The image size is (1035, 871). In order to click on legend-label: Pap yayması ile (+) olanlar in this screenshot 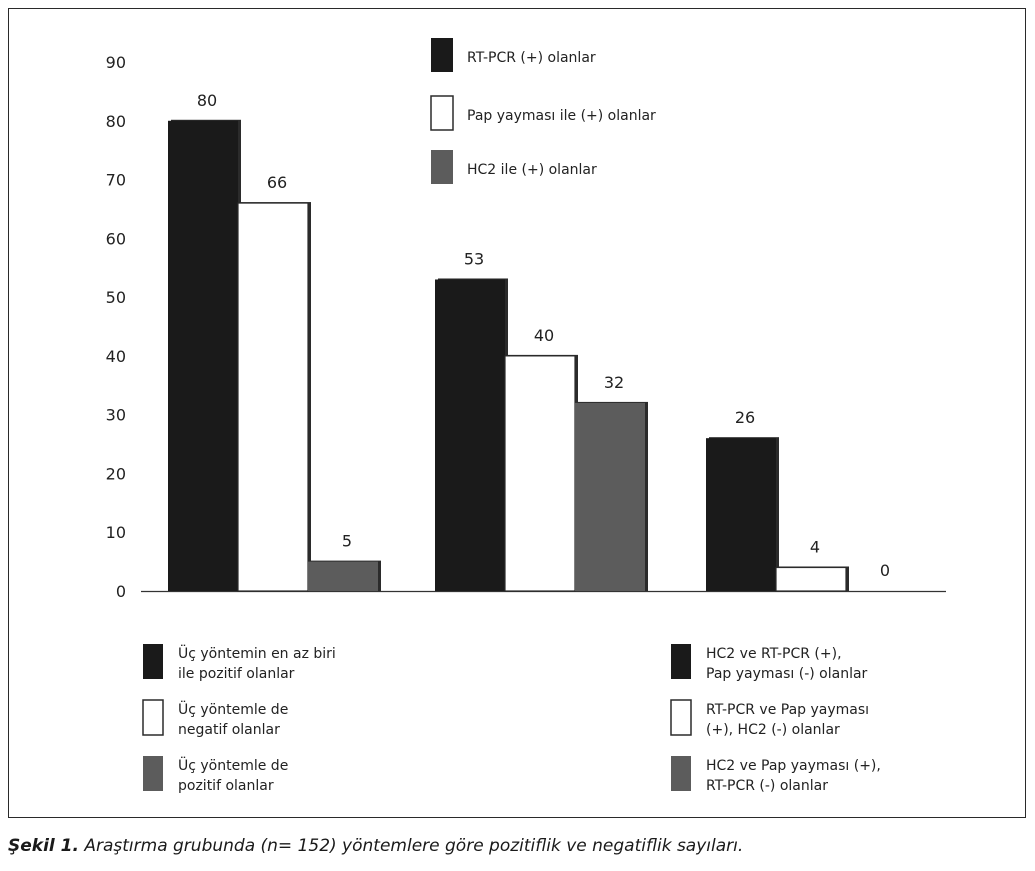, I will do `click(561, 116)`.